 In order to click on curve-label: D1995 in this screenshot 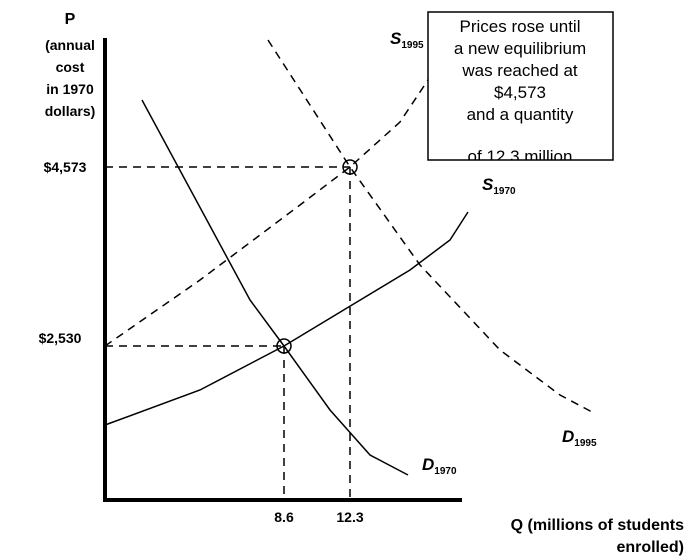, I will do `click(579, 438)`.